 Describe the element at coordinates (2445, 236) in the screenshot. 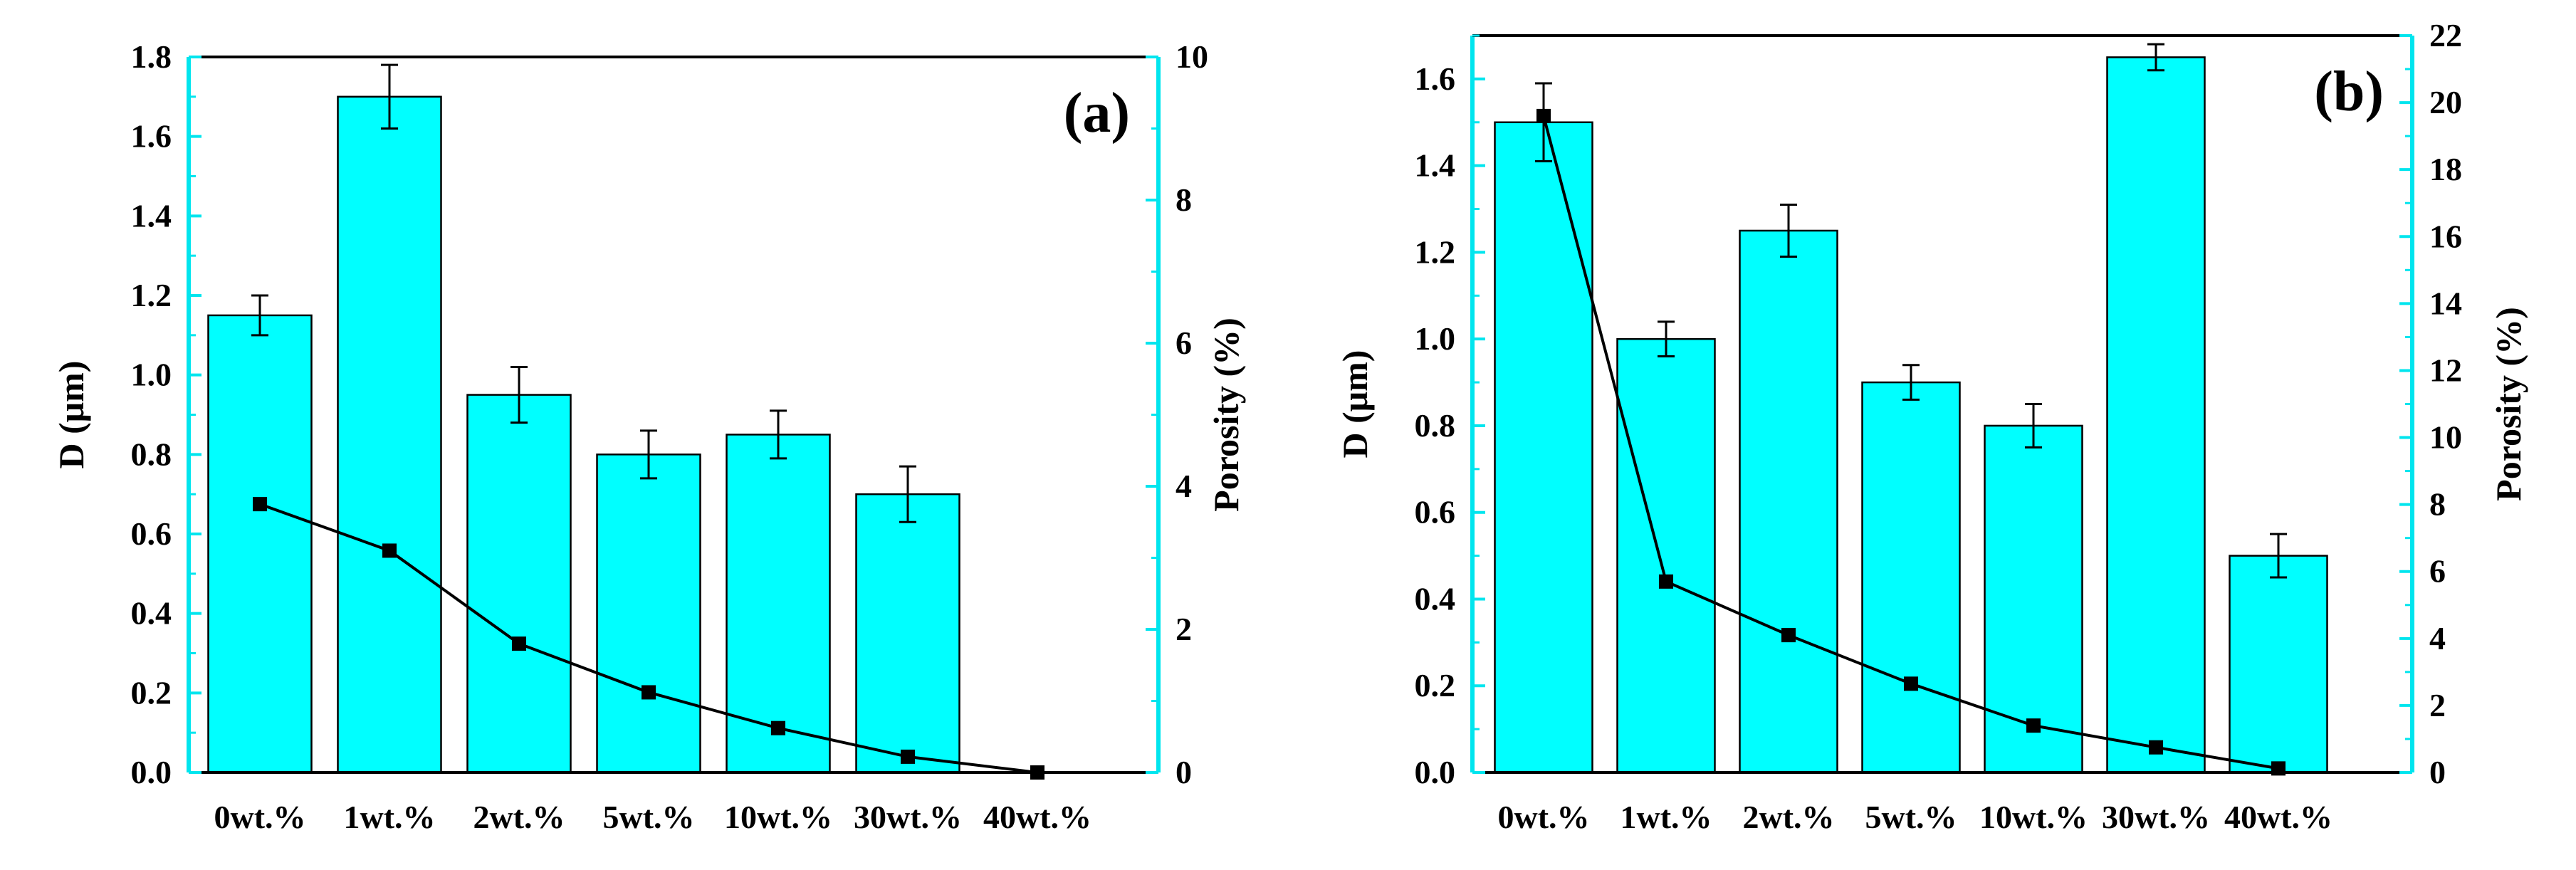

I see `y-tick-label-right: 16` at that location.